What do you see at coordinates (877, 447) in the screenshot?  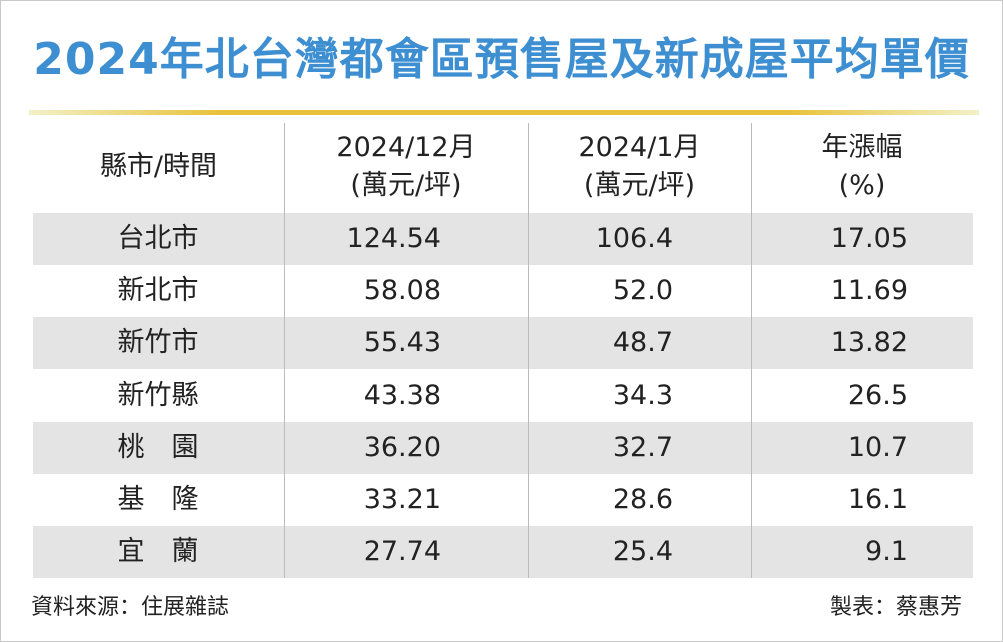 I see `table-cell: 10.7` at bounding box center [877, 447].